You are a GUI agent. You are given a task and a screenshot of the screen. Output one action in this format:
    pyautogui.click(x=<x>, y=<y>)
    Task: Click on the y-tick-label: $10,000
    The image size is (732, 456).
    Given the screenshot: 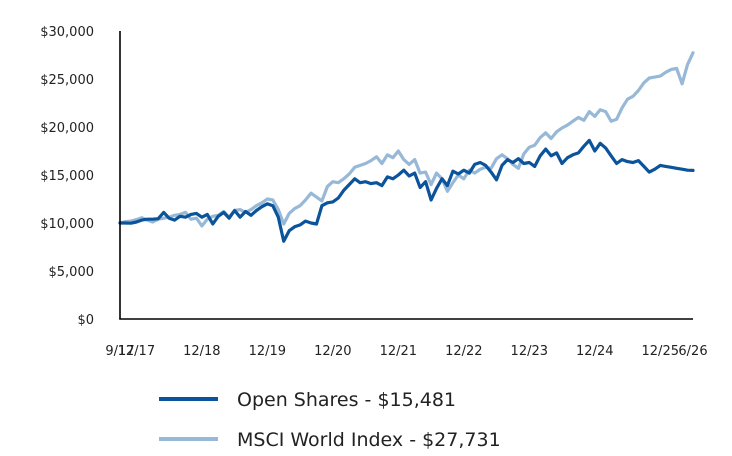 What is the action you would take?
    pyautogui.click(x=67, y=224)
    